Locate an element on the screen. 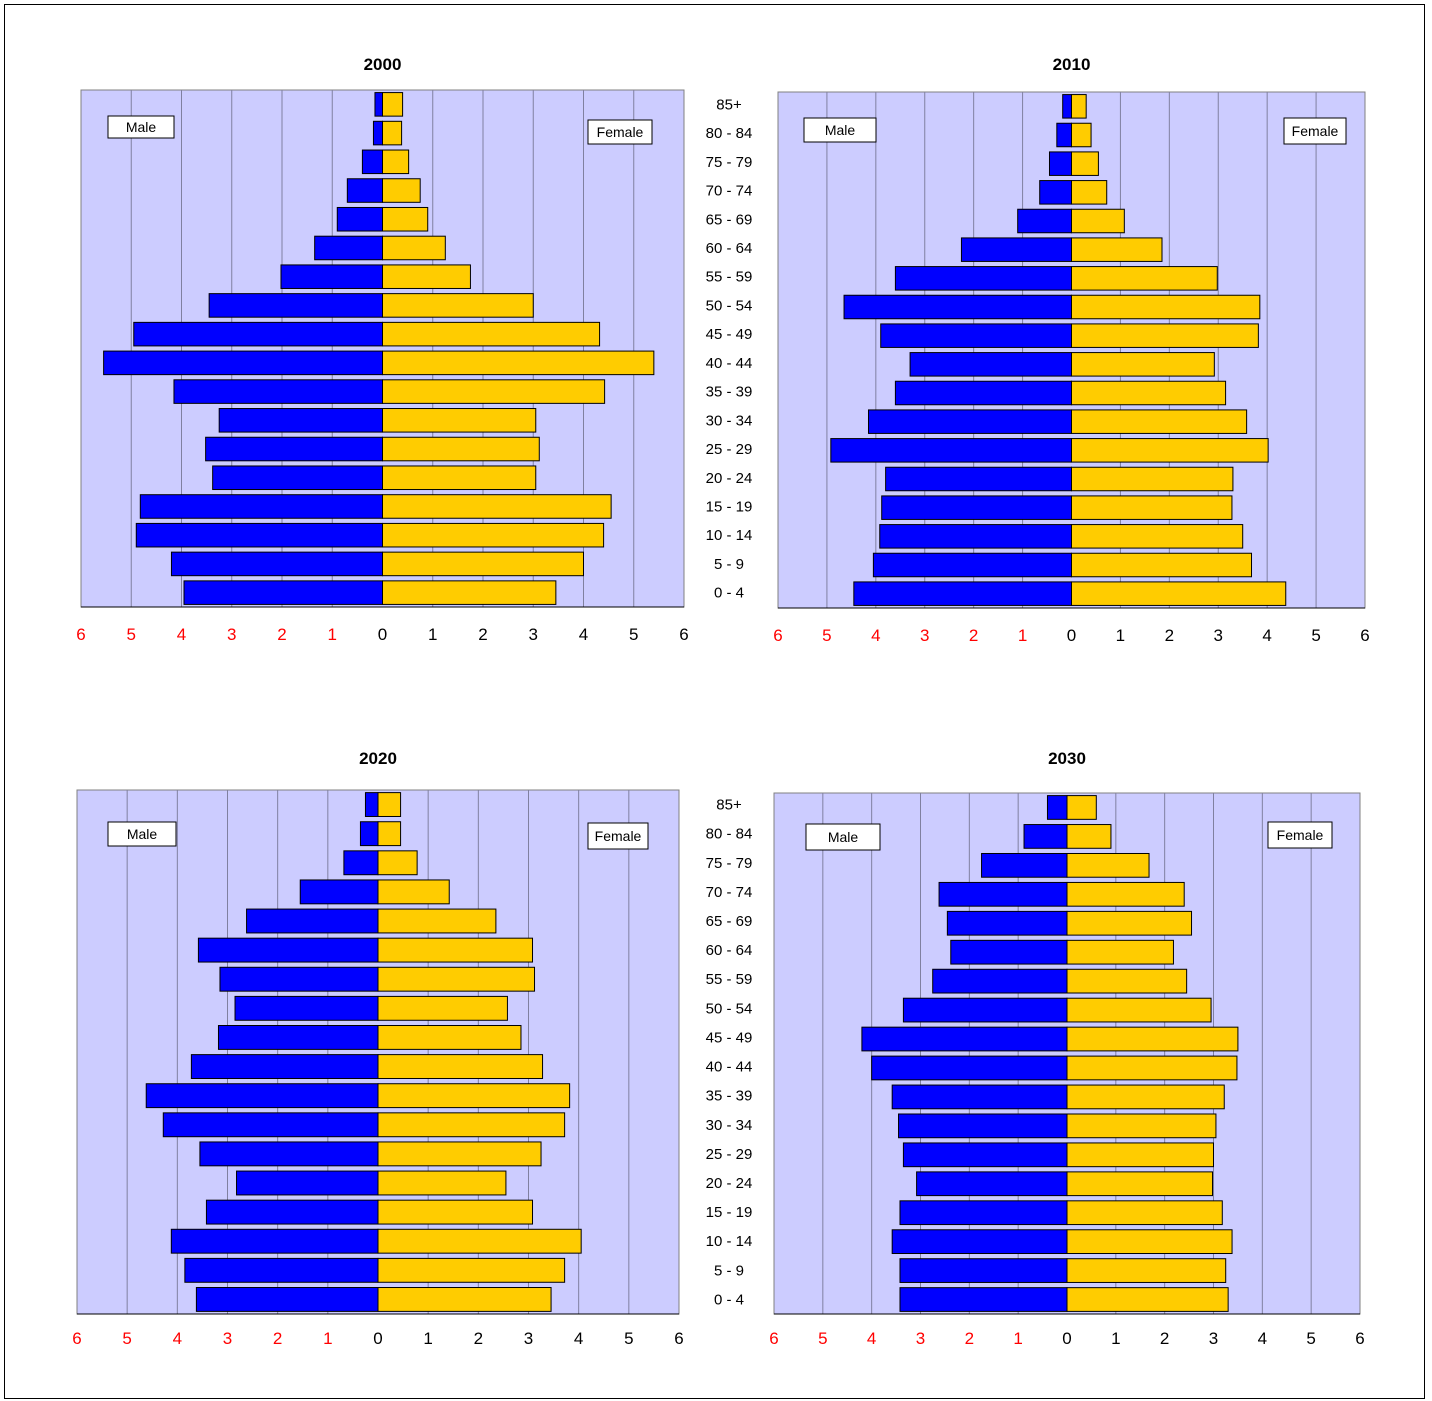  category-label: 85+ is located at coordinates (729, 805).